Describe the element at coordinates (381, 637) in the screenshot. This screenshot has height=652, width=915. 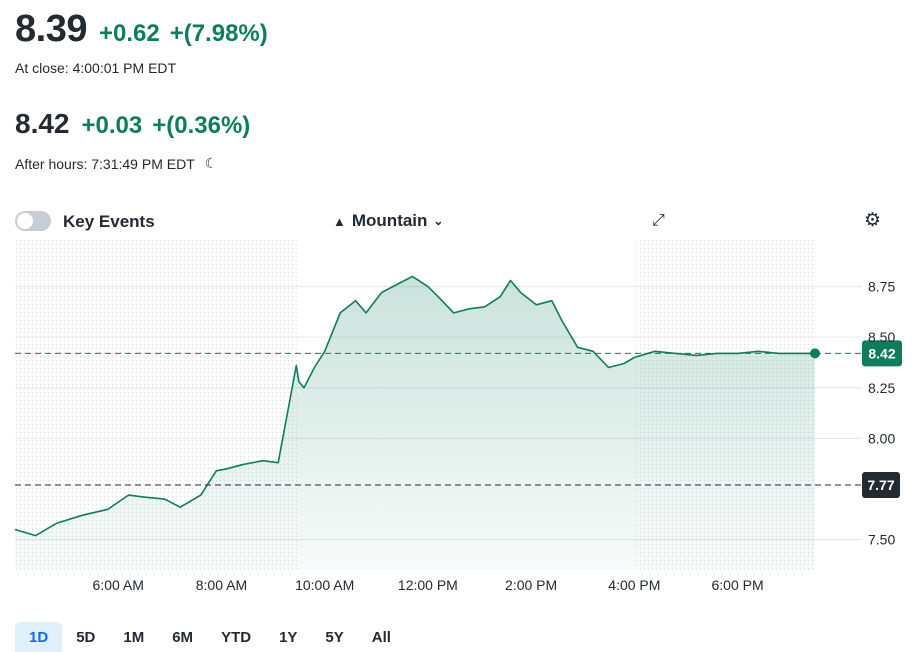
I see `range-tab-all: All` at that location.